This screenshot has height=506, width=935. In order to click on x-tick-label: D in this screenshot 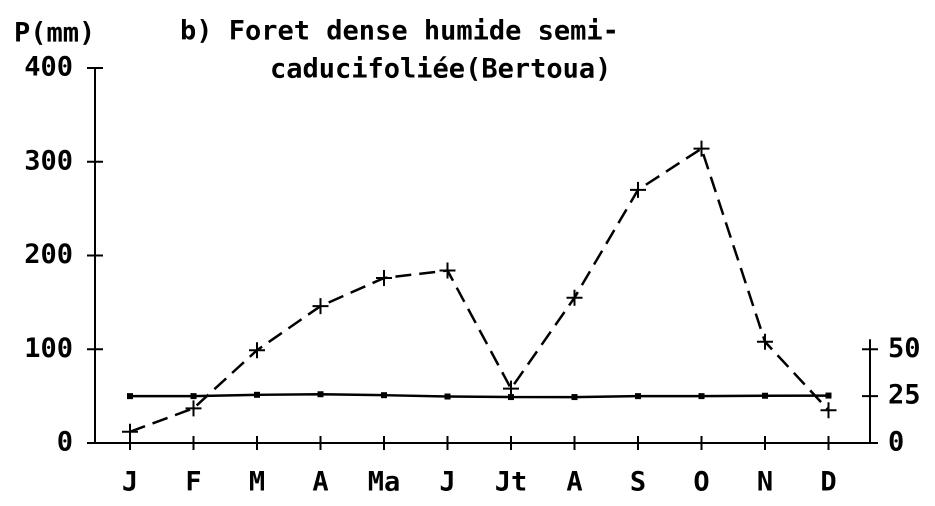, I will do `click(828, 482)`.